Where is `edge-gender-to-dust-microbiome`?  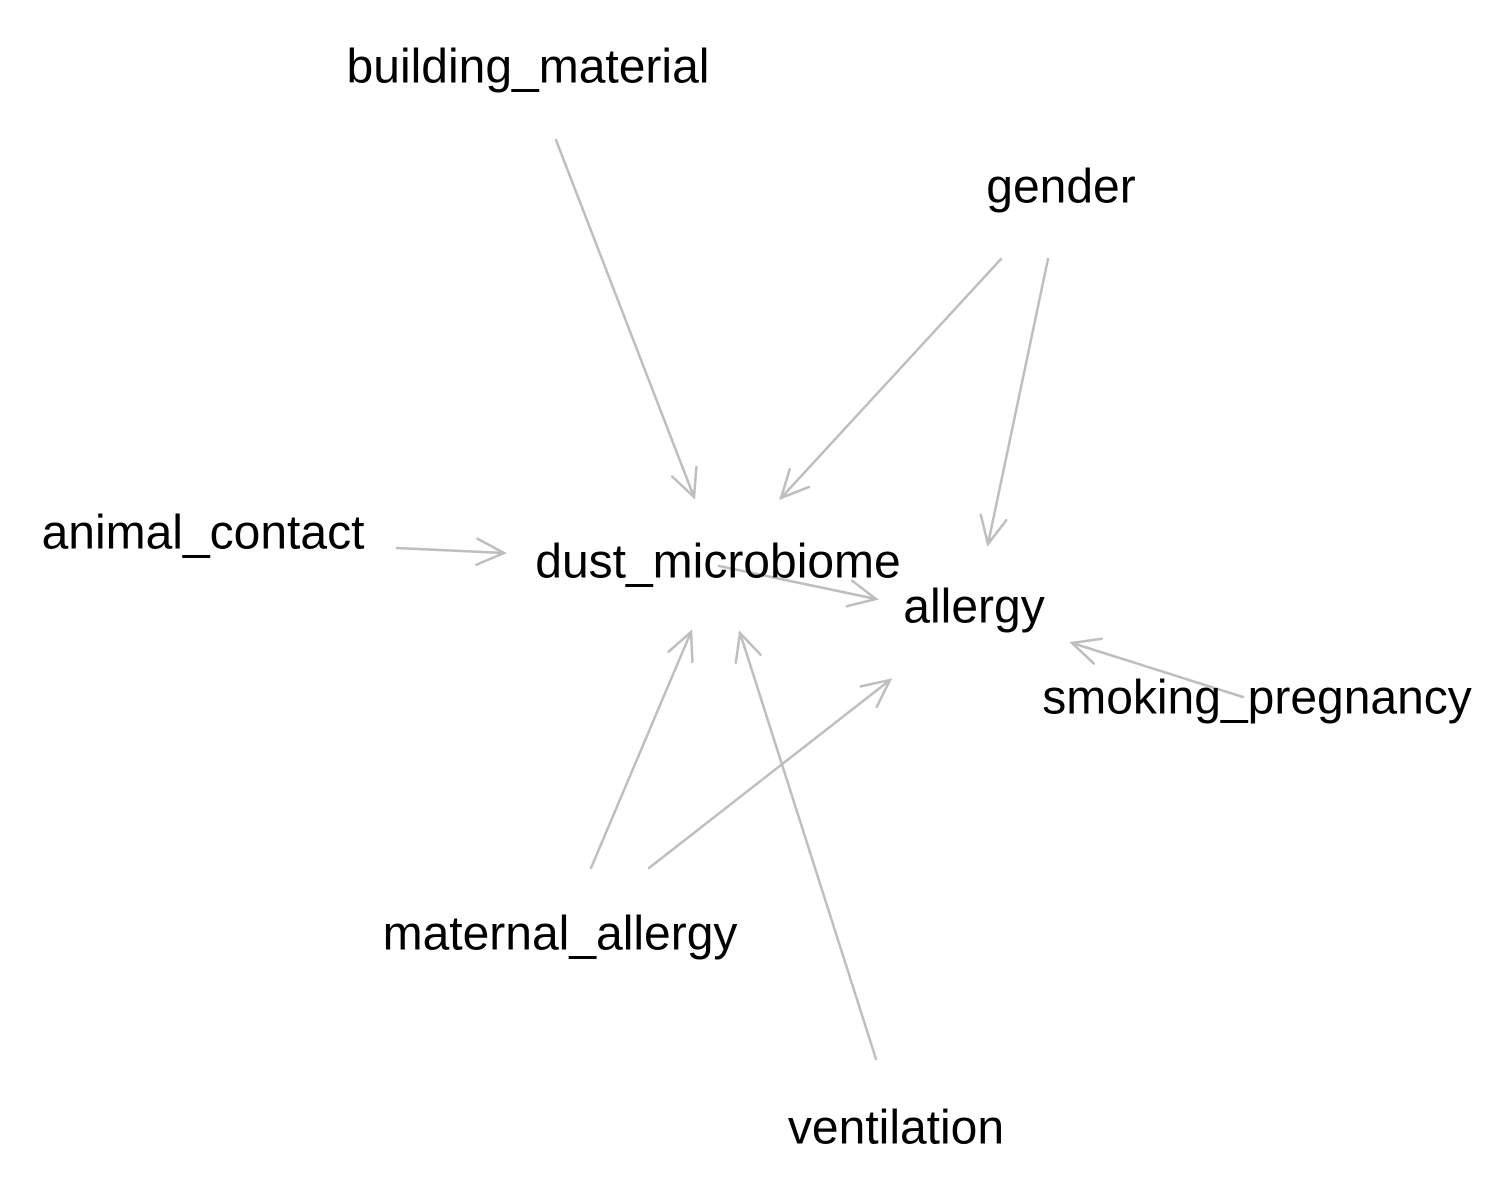
edge-gender-to-dust-microbiome is located at coordinates (891, 379).